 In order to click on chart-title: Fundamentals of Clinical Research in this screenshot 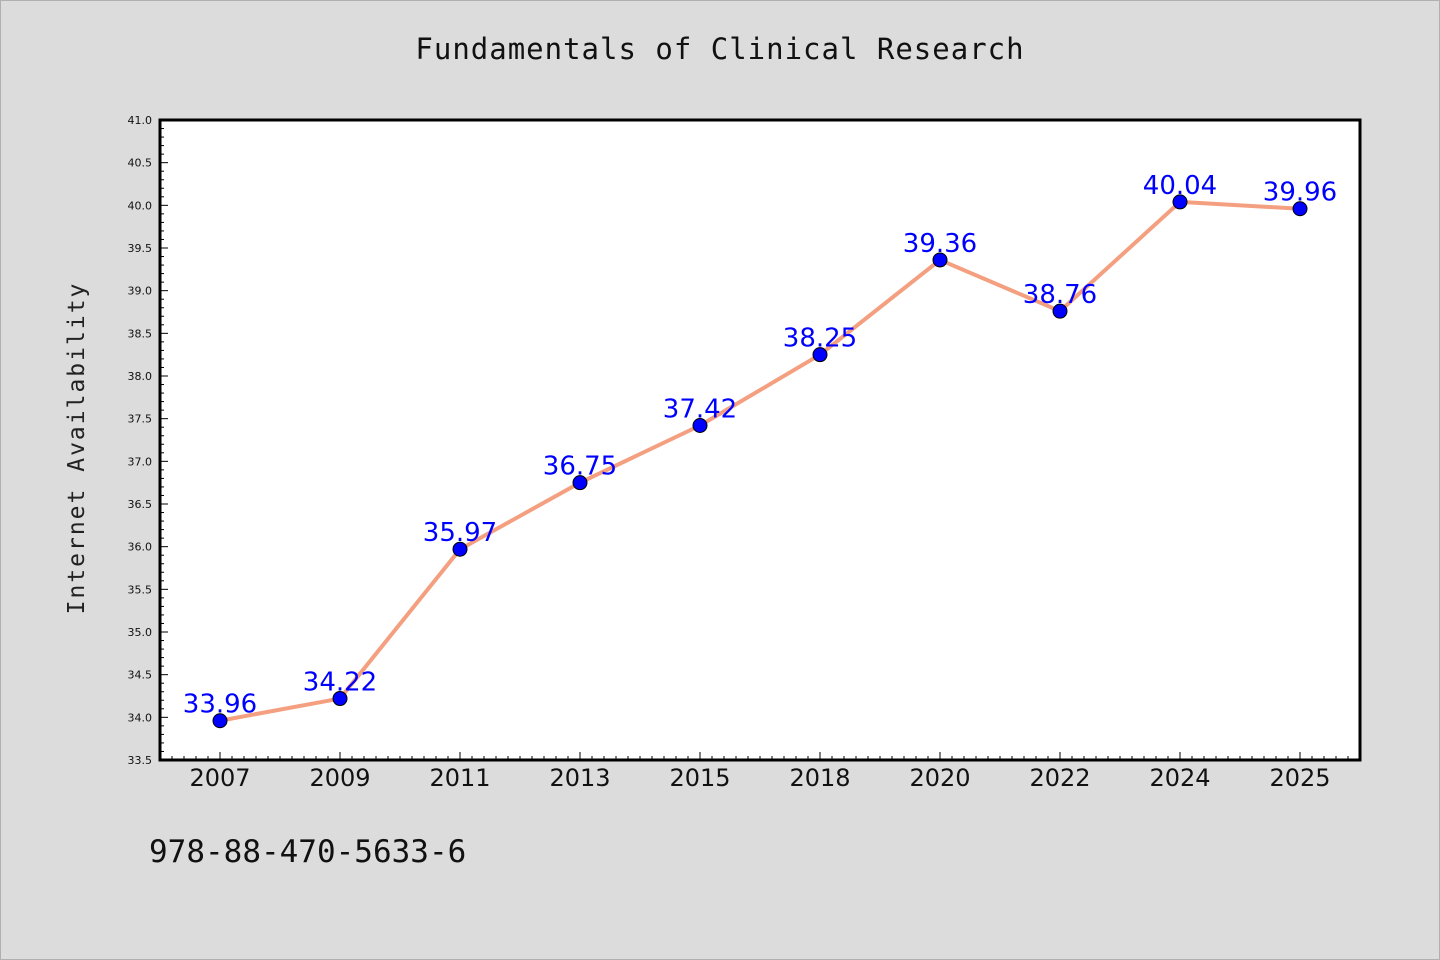, I will do `click(720, 49)`.